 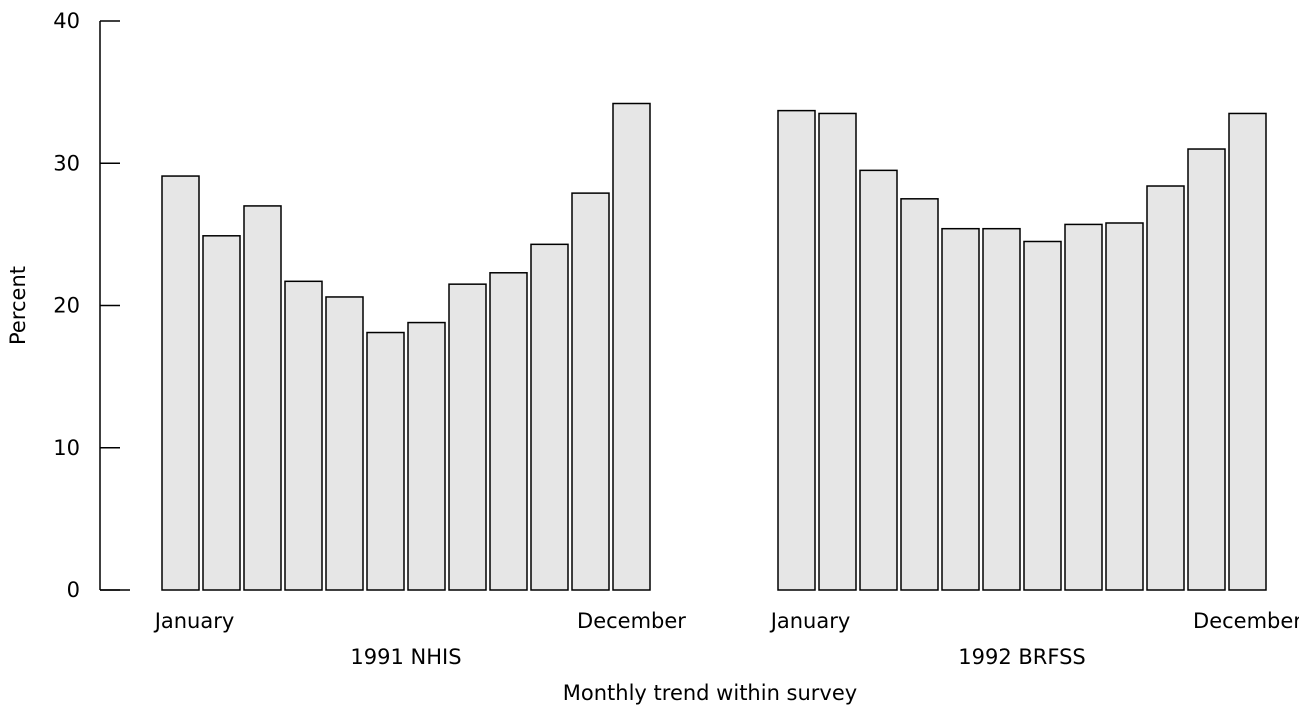 I want to click on y-axis: 0 10 20 30 40, so click(x=91, y=305).